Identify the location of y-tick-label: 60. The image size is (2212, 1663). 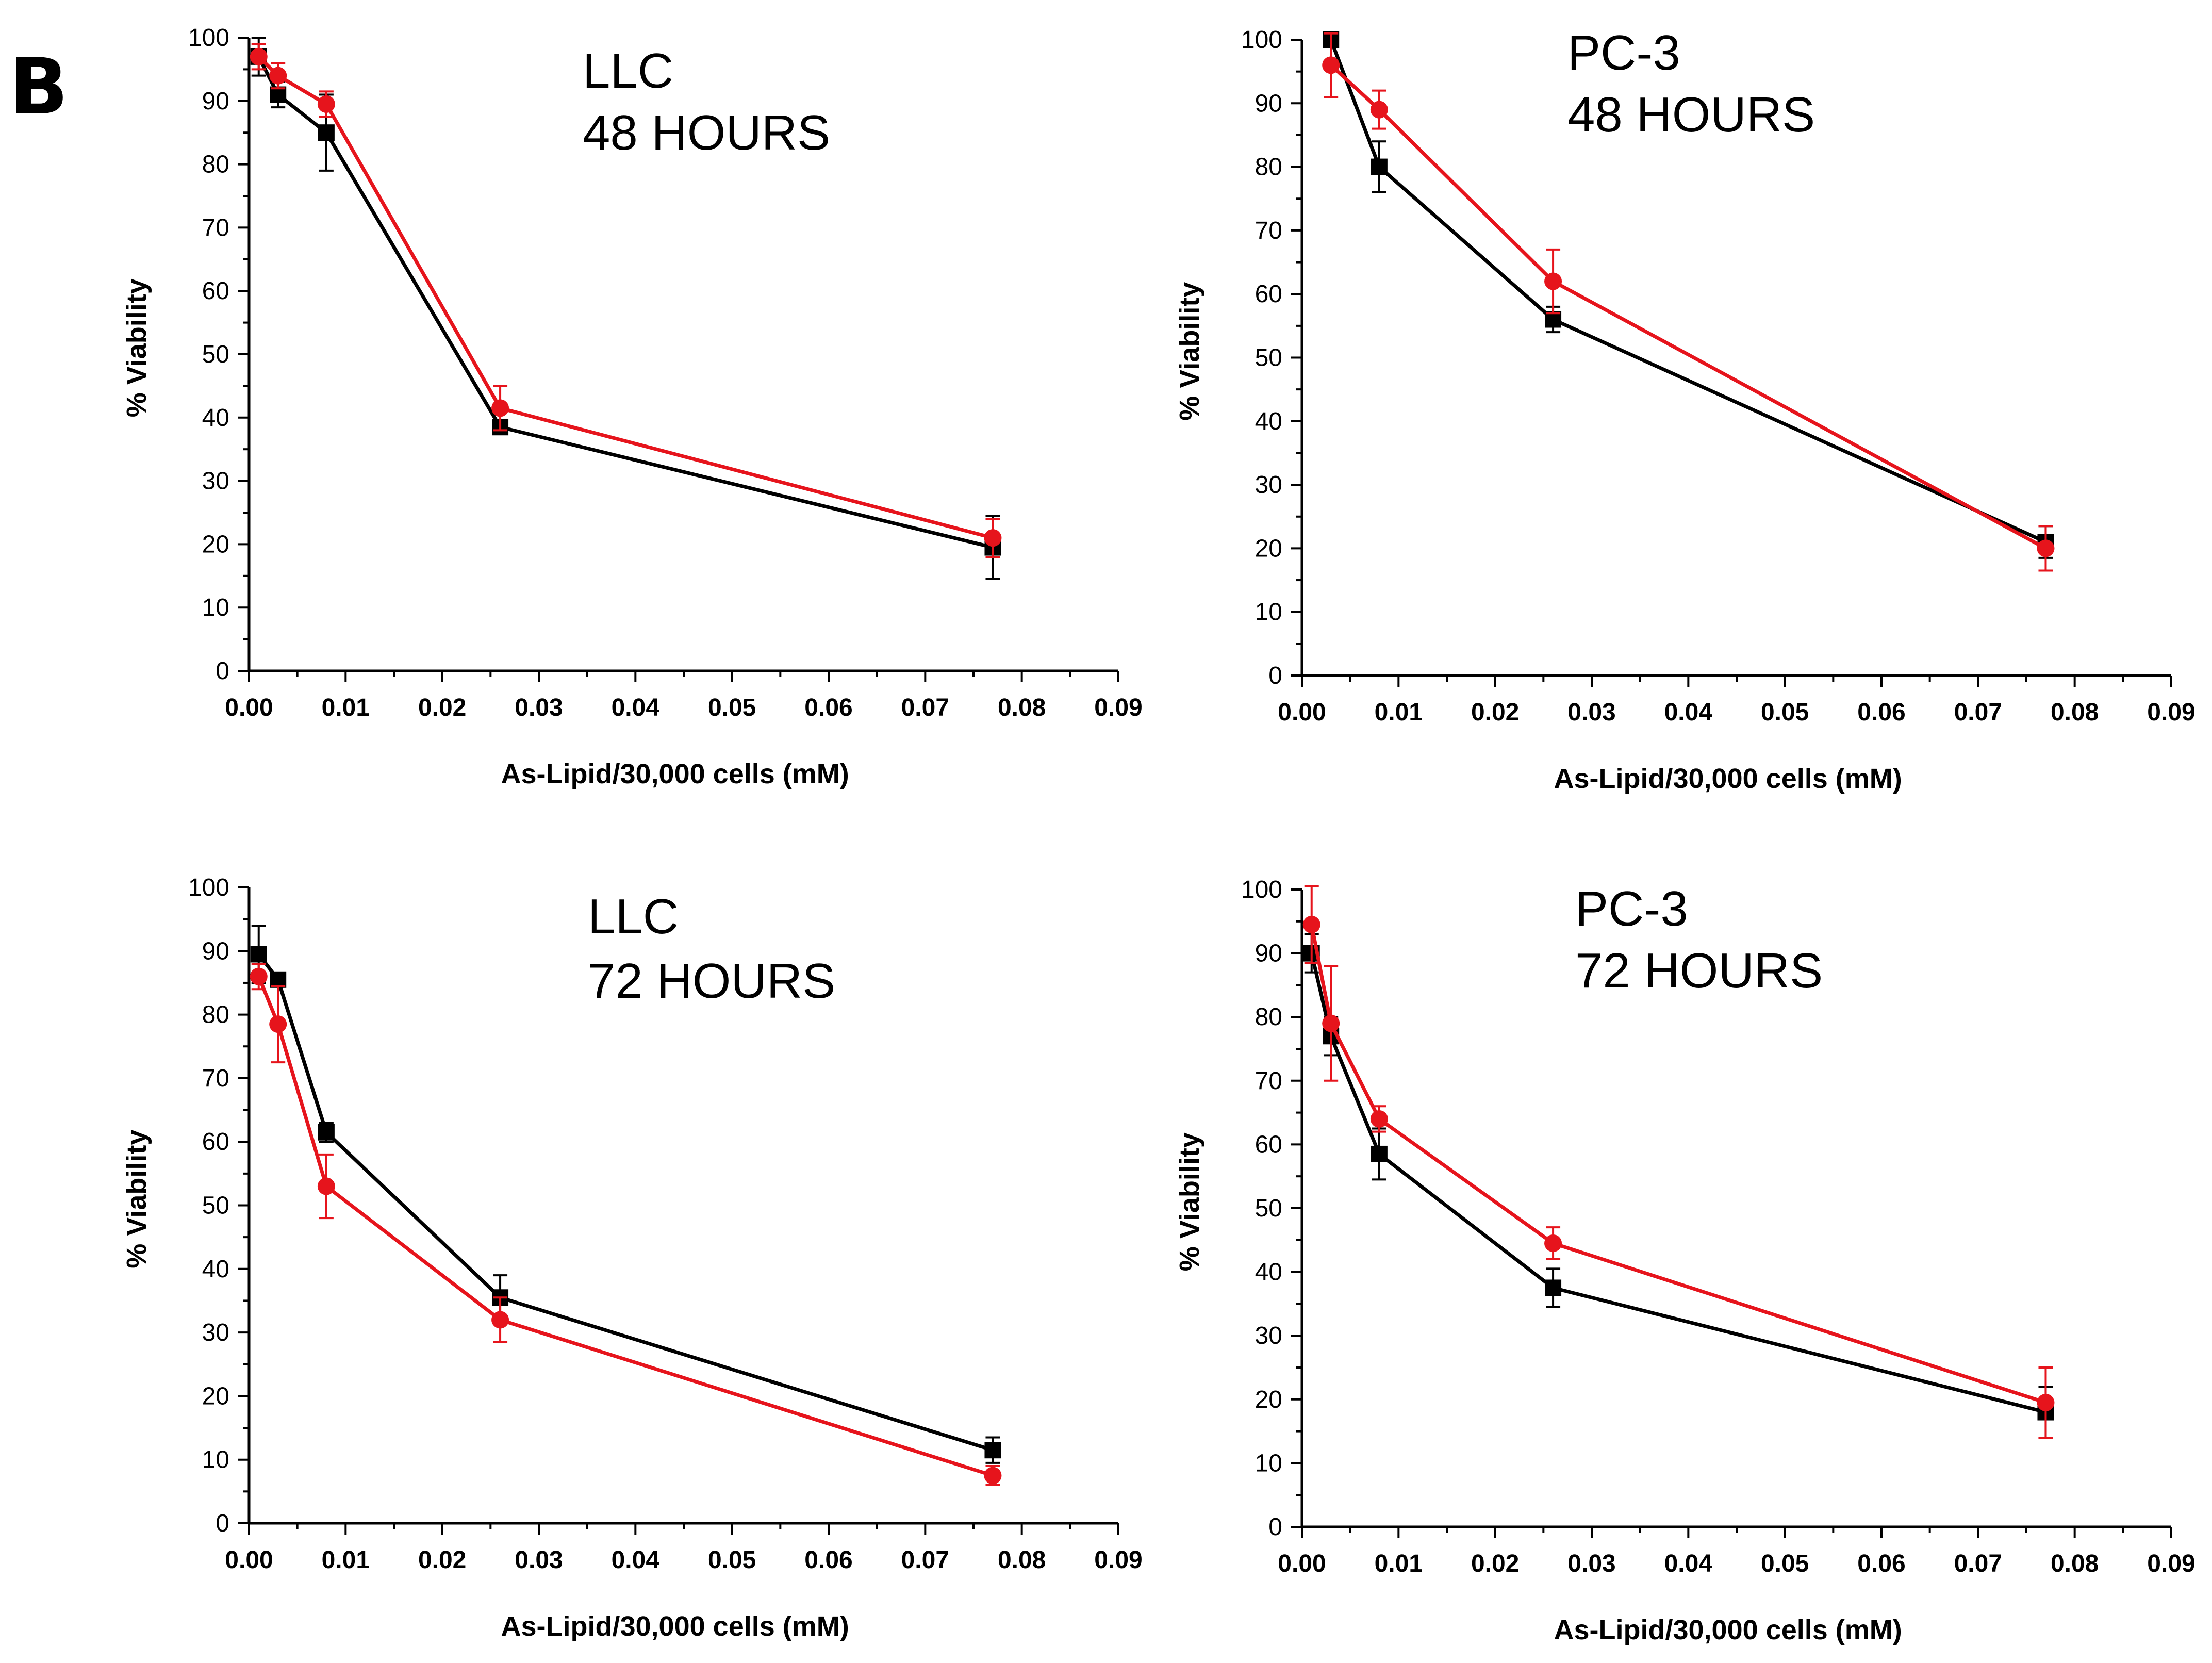
(1269, 295).